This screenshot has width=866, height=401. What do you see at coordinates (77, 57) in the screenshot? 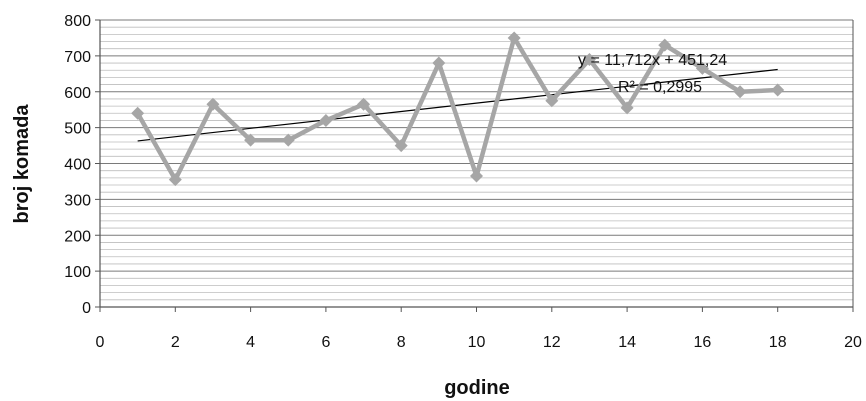
I see `y-tick-label: 700` at bounding box center [77, 57].